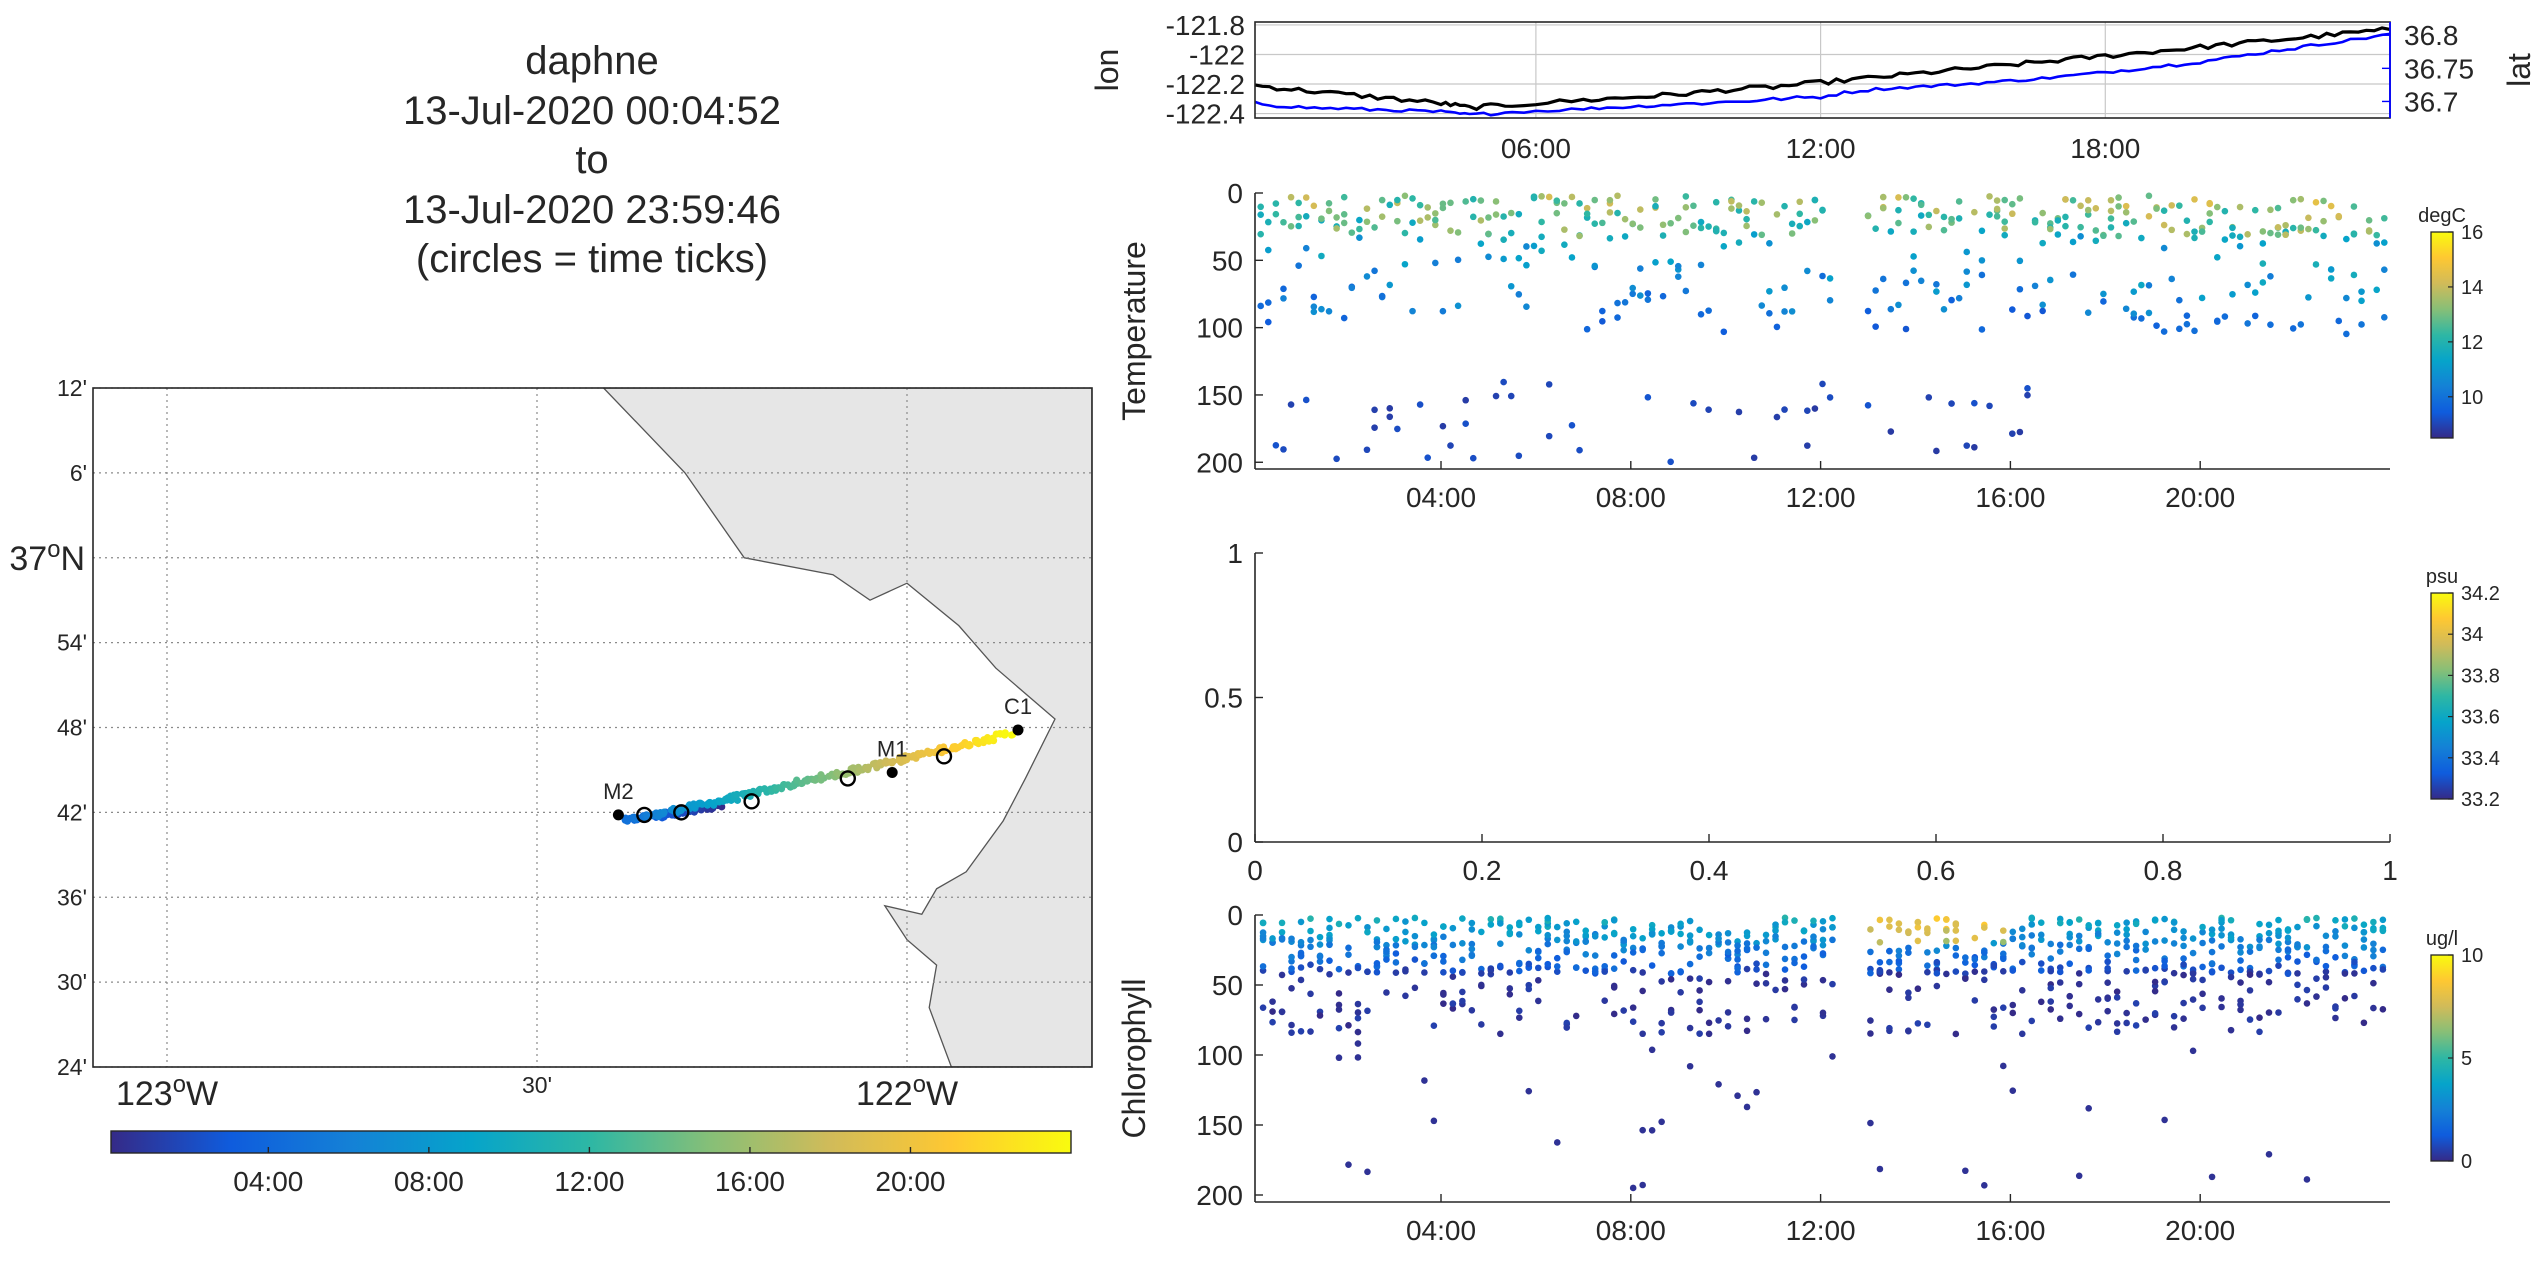 This screenshot has height=1273, width=2545. What do you see at coordinates (1219, 395) in the screenshot?
I see `y-tick-label: 150` at bounding box center [1219, 395].